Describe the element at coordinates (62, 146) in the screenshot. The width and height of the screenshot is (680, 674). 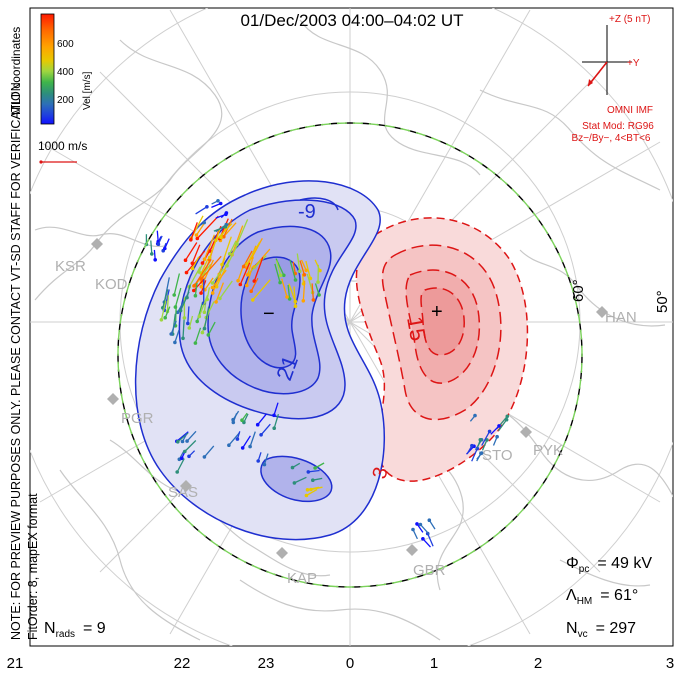
I see `vector-scale-label: 1000 m/s` at that location.